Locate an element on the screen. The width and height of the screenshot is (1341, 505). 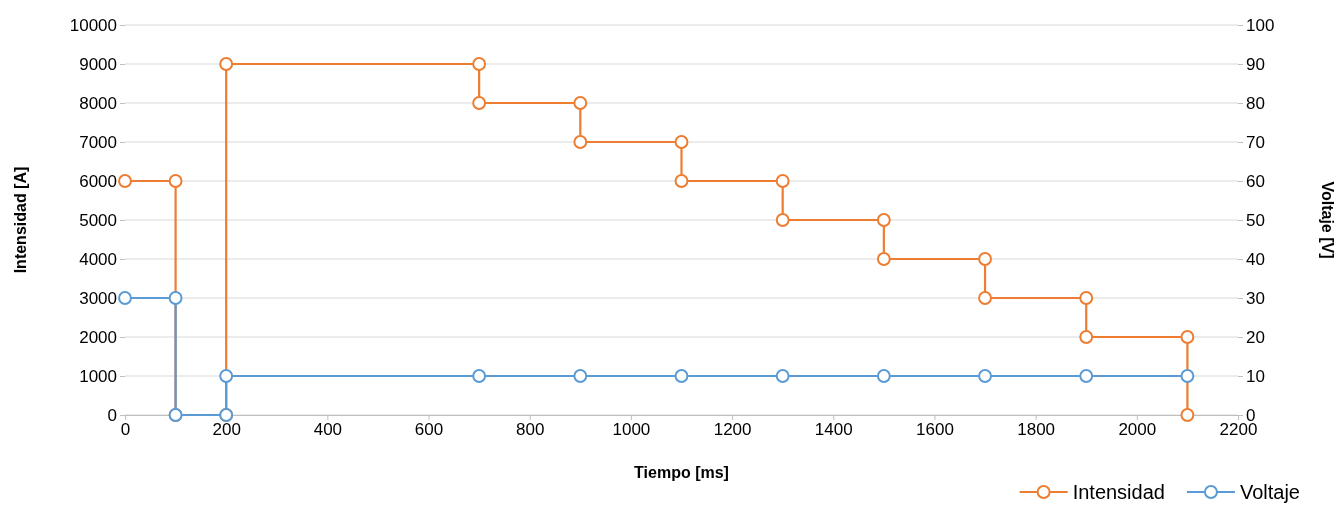
y-tick-label: 8000 is located at coordinates (98, 103).